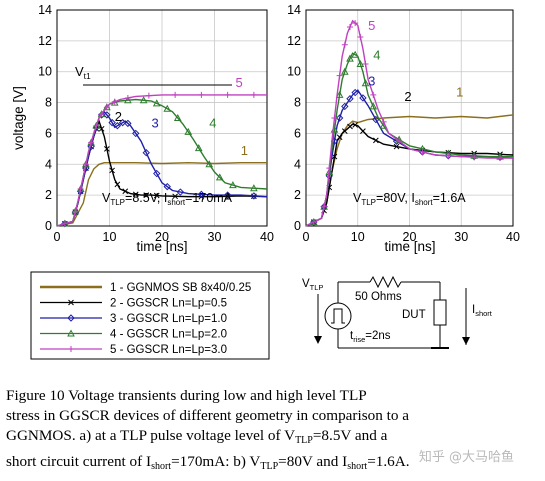  I want to click on legend-label-2: 2 - GGSCR Ln=Lp=0.5, so click(168, 304).